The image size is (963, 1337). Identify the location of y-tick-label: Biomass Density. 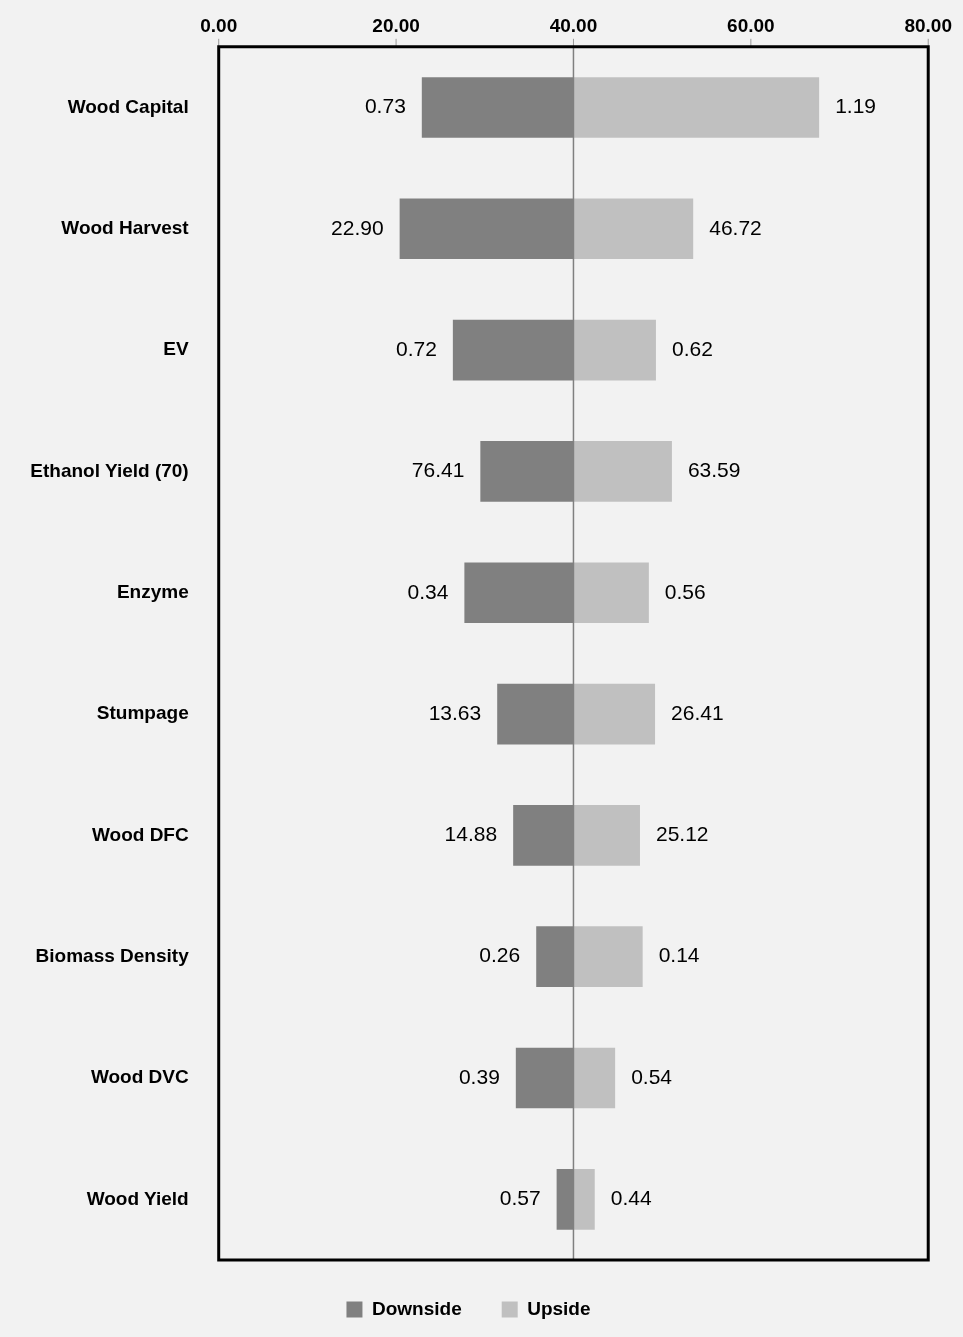
(112, 955).